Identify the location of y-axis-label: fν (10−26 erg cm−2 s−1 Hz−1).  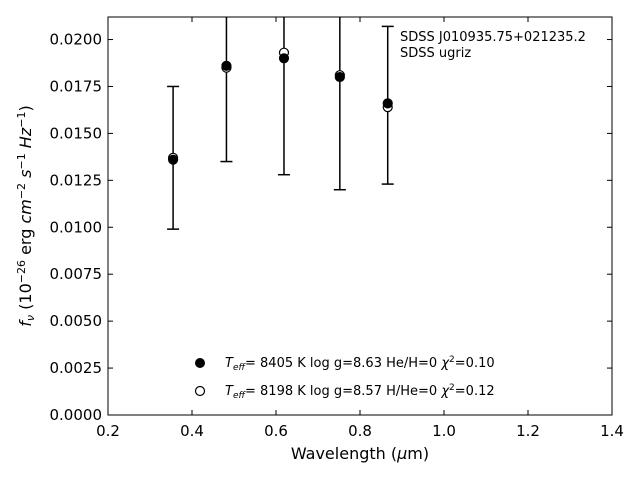
(26, 215).